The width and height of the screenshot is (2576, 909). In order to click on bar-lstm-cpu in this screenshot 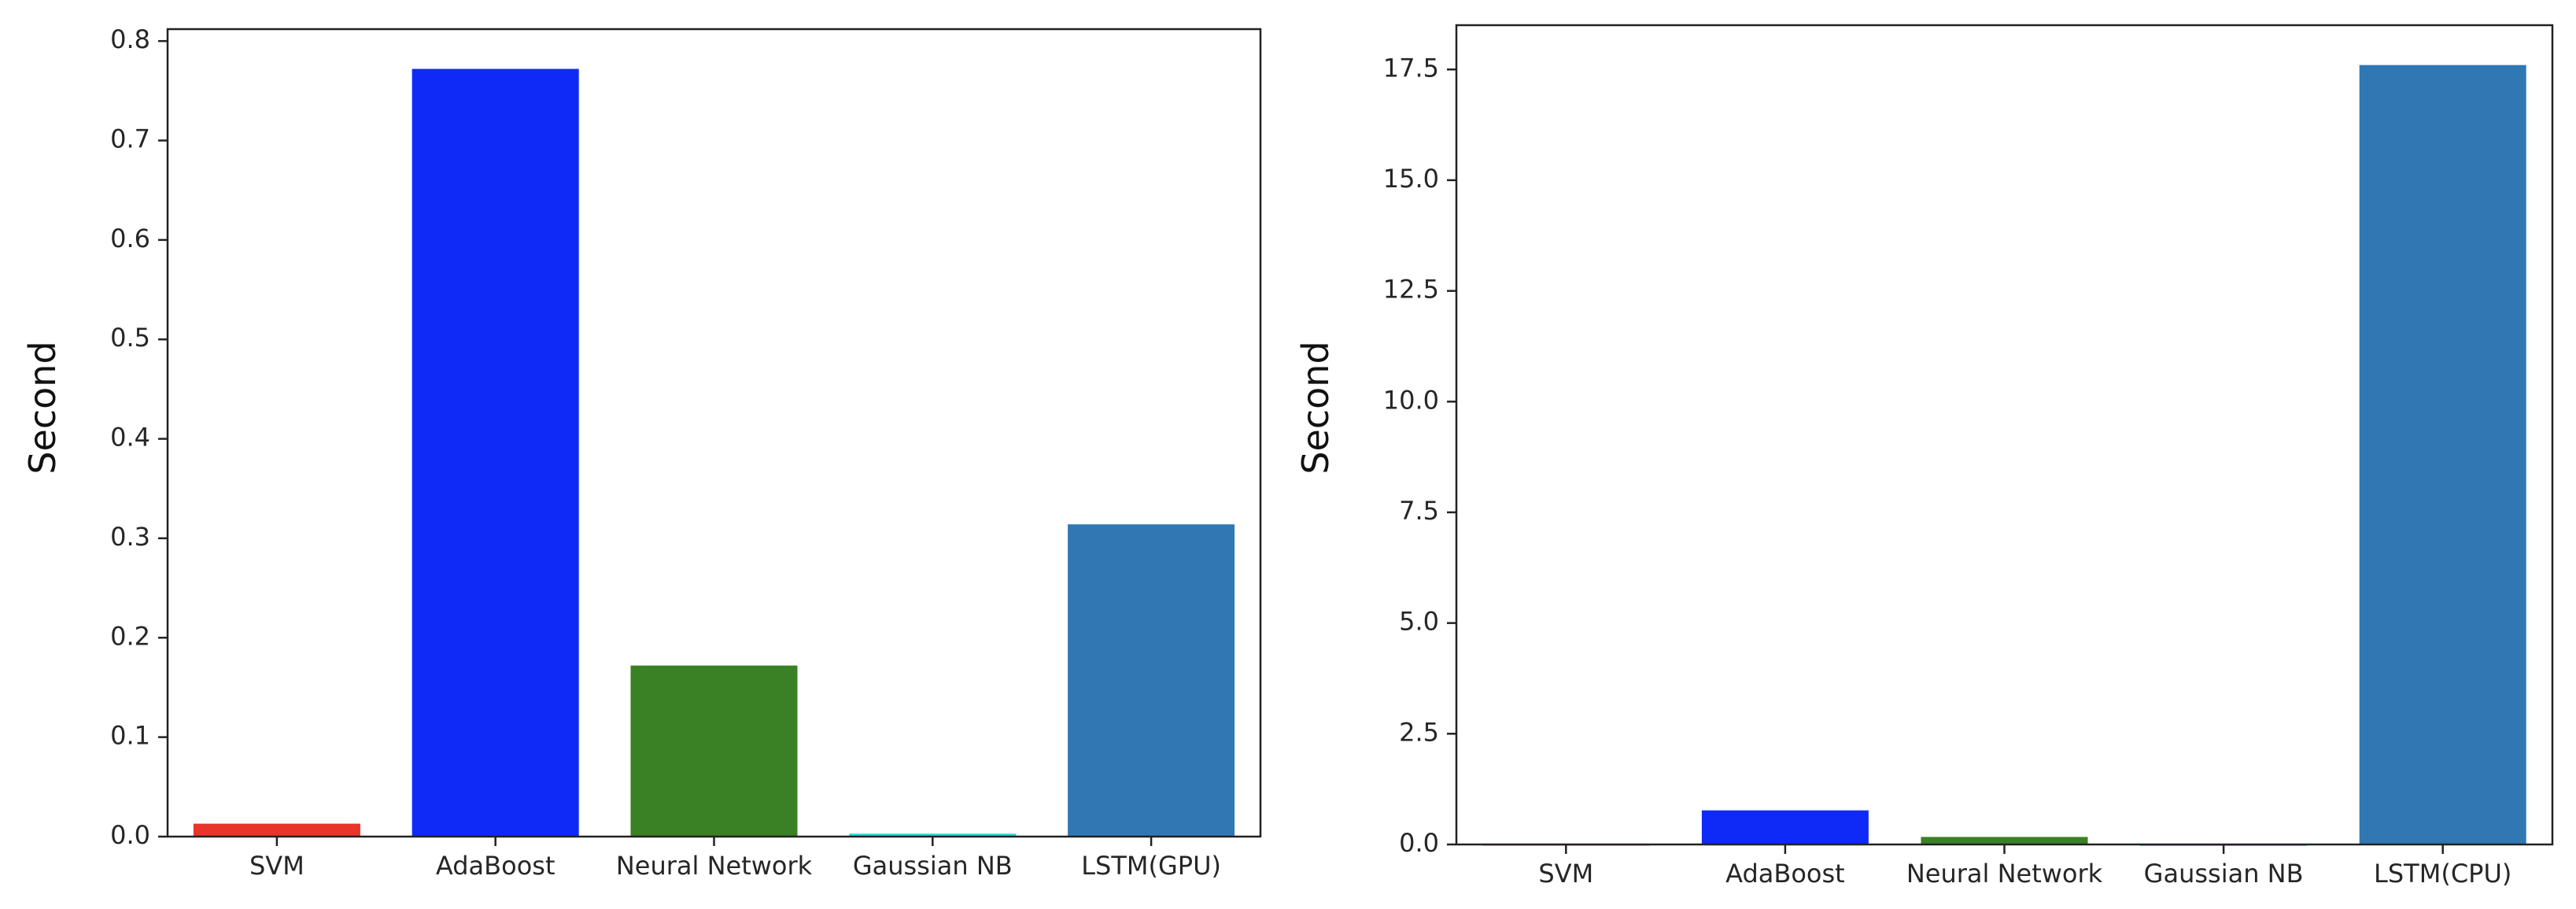, I will do `click(2442, 454)`.